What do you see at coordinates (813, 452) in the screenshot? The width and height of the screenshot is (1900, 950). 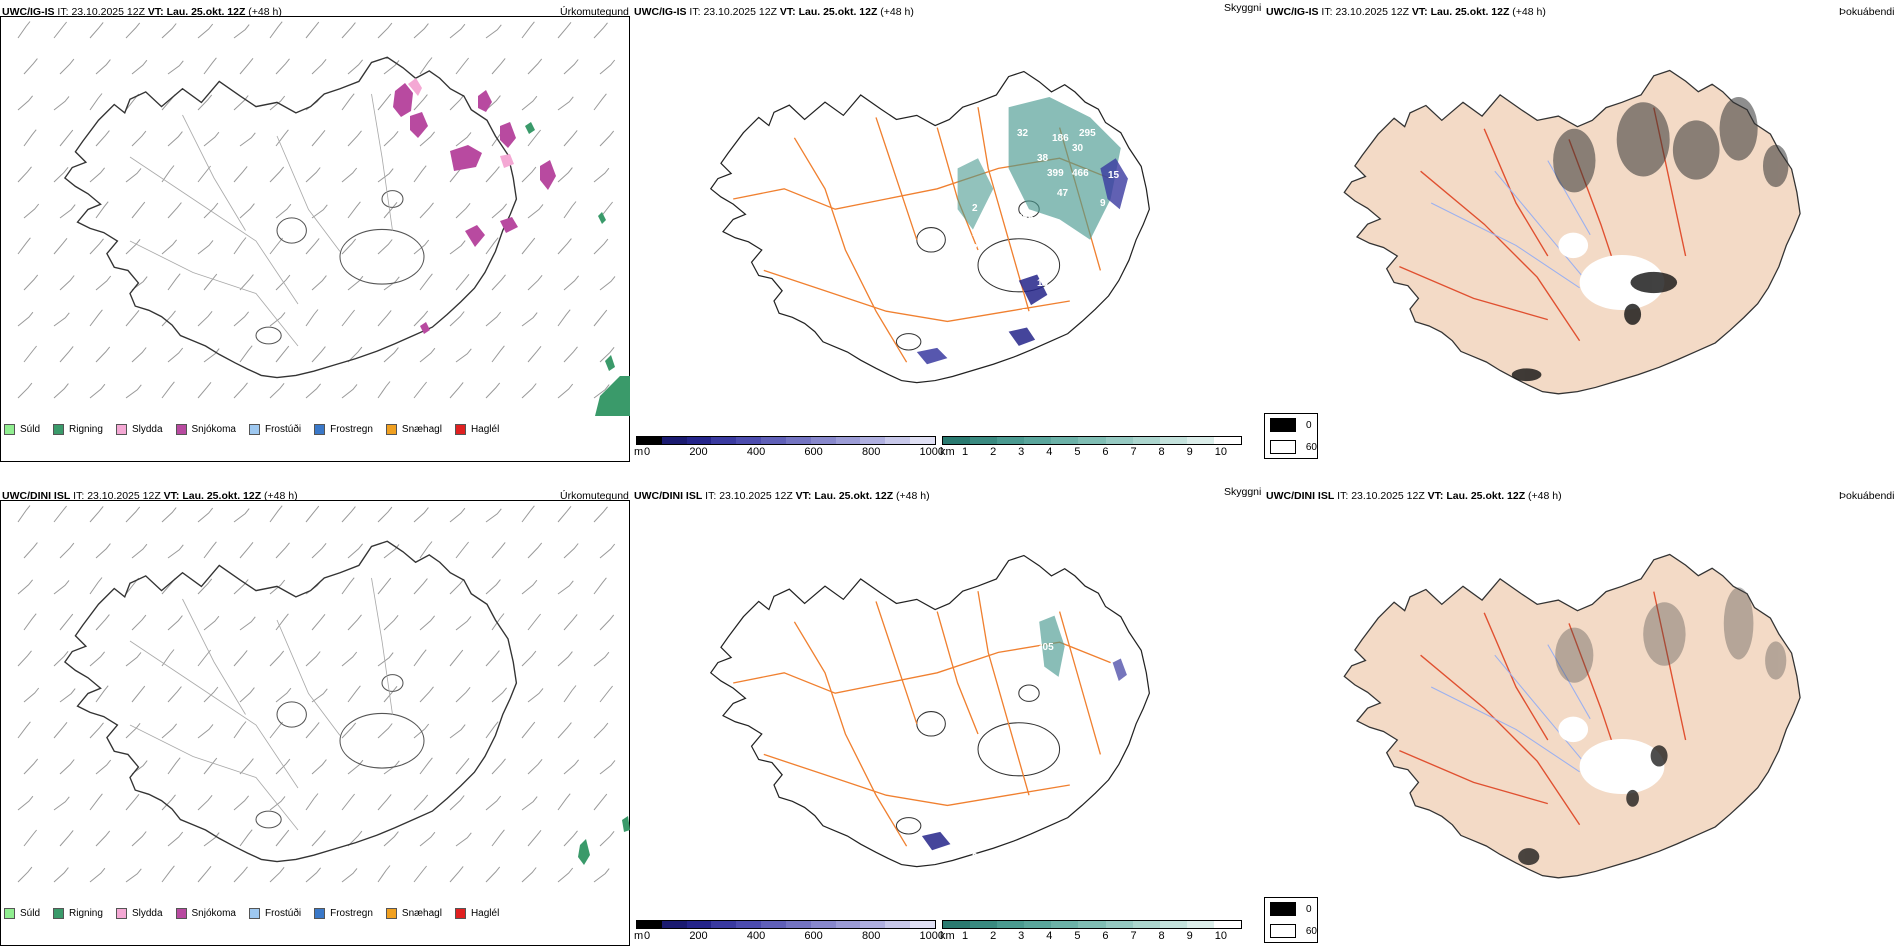 I see `colorbar-tick: 600` at bounding box center [813, 452].